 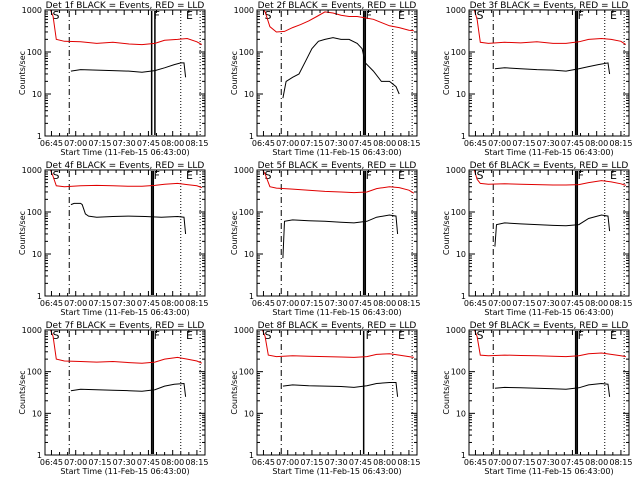 I want to click on chart-title: Det 2f BLACK = Events, RED = LLD, so click(x=337, y=6).